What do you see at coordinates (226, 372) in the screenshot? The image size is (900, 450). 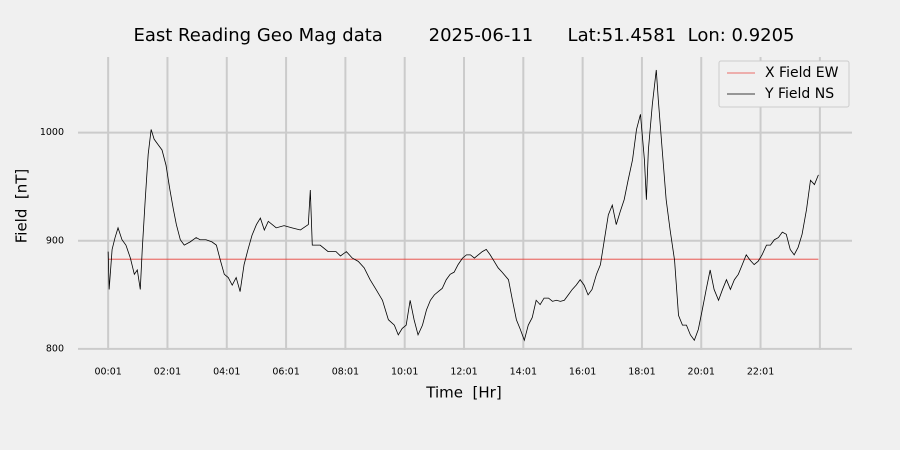 I see `x-tick-label: 04:01` at bounding box center [226, 372].